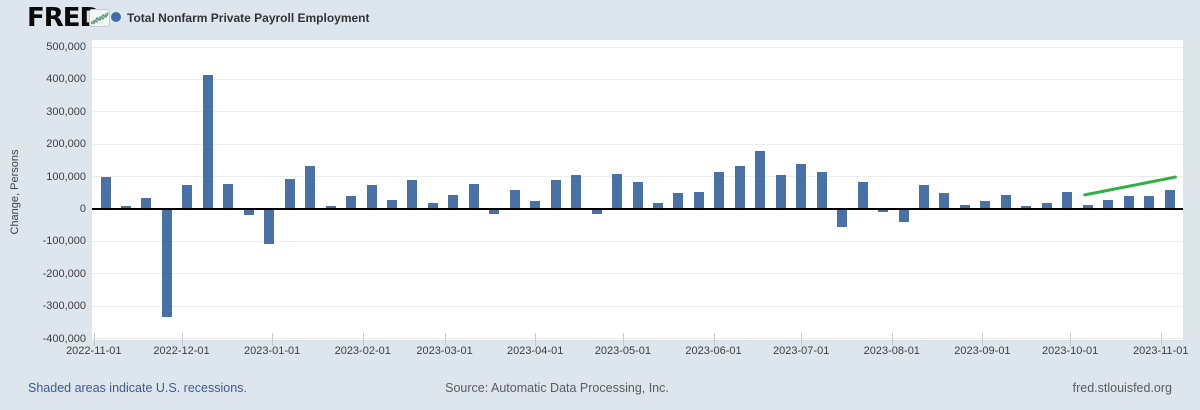  Describe the element at coordinates (66, 79) in the screenshot. I see `y-tick-label: 400,000` at that location.